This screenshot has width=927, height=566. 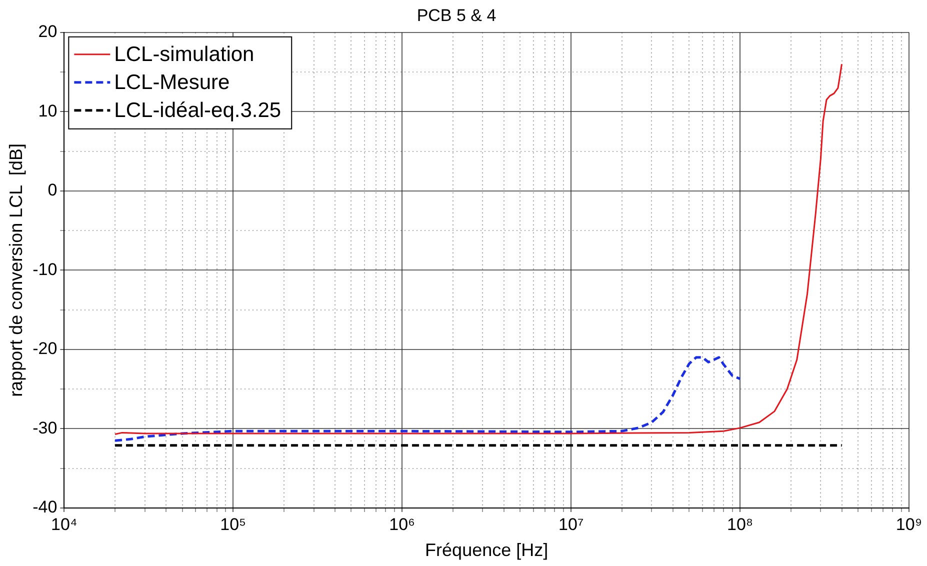 What do you see at coordinates (16, 270) in the screenshot?
I see `y-axis-title: rapport de conversion LCL [dB]` at bounding box center [16, 270].